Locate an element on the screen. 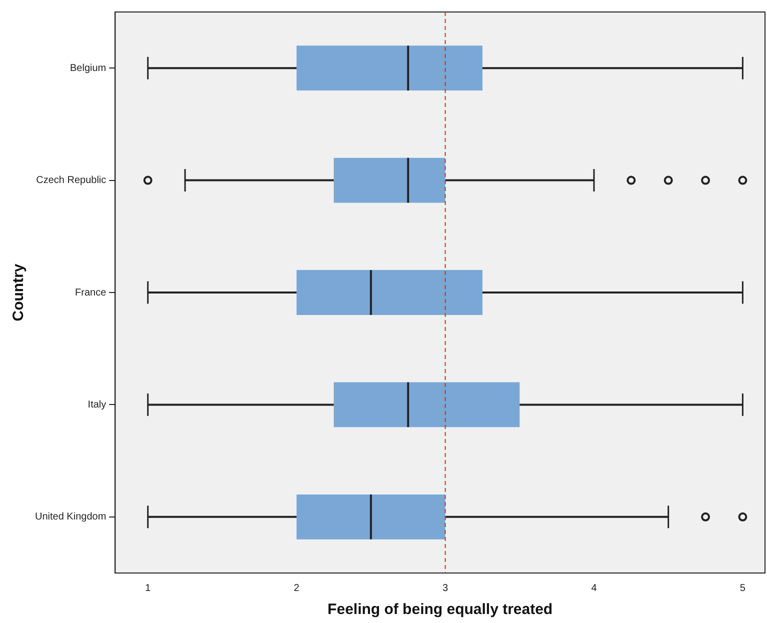 This screenshot has height=623, width=767. y-tick-label: United Kingdom is located at coordinates (70, 517).